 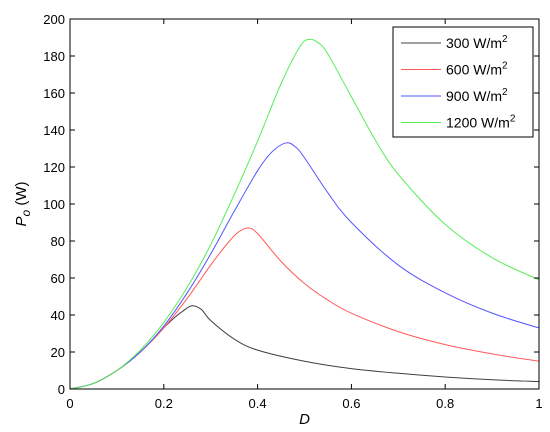 I want to click on legend-label-4: 1200 W/m2, so click(x=481, y=122).